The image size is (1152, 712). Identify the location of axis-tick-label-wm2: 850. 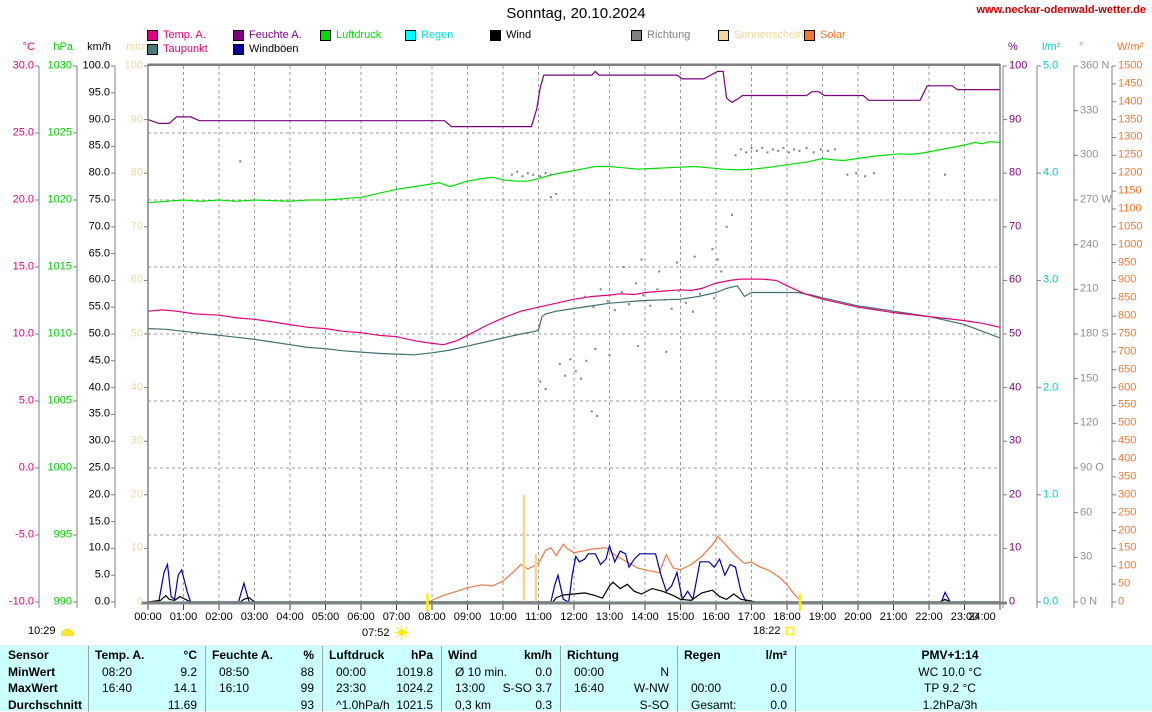
(1127, 297).